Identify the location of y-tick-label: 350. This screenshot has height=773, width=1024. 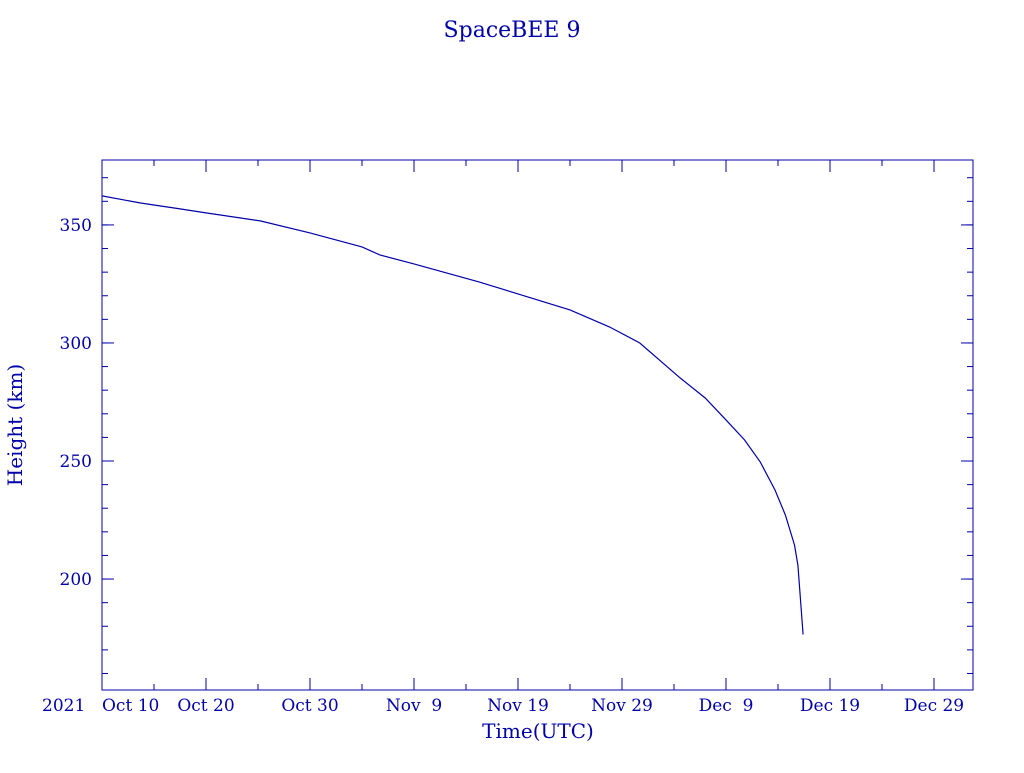
(76, 226).